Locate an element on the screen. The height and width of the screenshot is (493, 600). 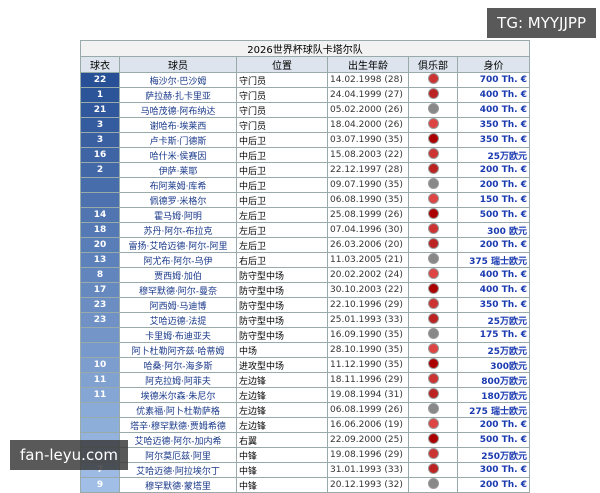
jersey-number: 23 is located at coordinates (100, 320).